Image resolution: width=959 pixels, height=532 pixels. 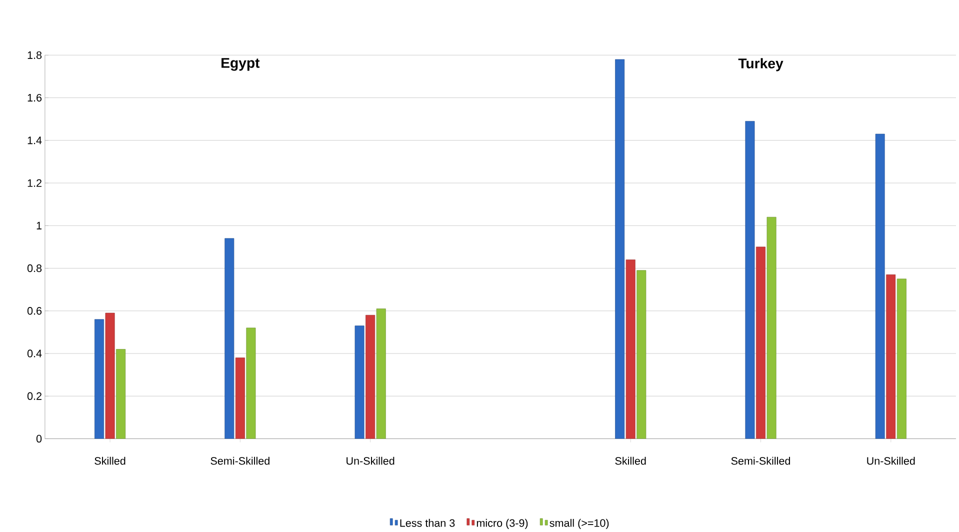 I want to click on y-tick-label: 0.2, so click(x=34, y=396).